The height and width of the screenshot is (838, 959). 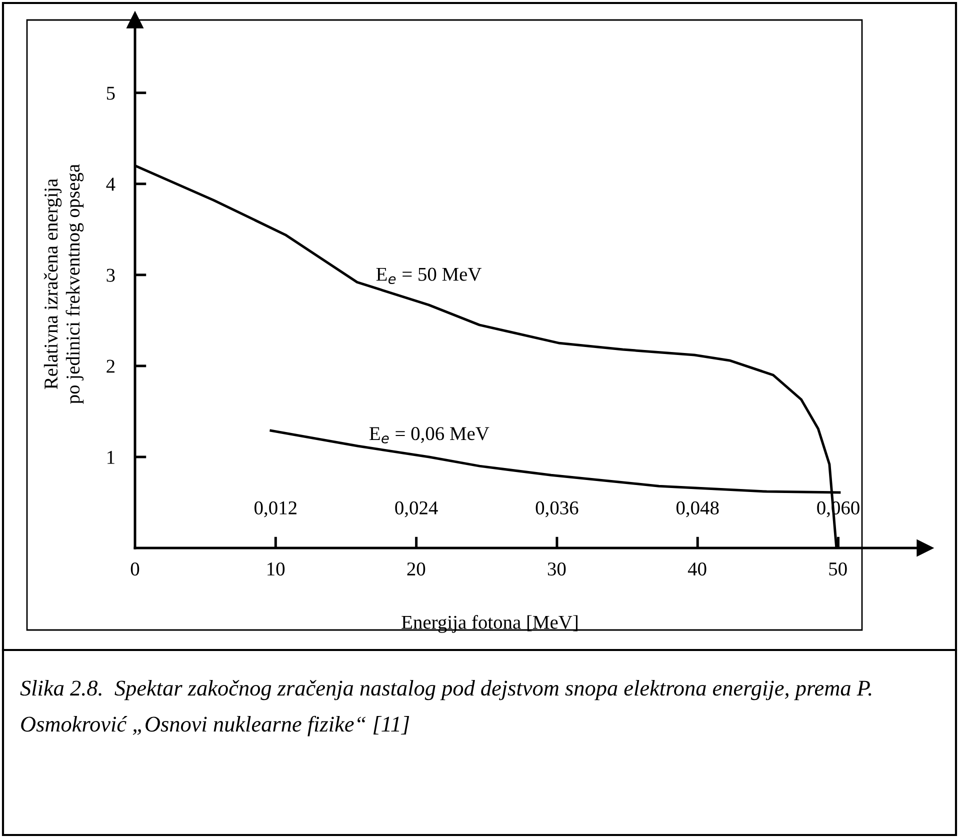 I want to click on text: Slika 2.8. Spektar zakočnog zračenja nastalog pod dejstvom snopa elektrona energije, prema P. Osmokrović „Osnovi nuklearne fizike“ [11], so click(x=446, y=708).